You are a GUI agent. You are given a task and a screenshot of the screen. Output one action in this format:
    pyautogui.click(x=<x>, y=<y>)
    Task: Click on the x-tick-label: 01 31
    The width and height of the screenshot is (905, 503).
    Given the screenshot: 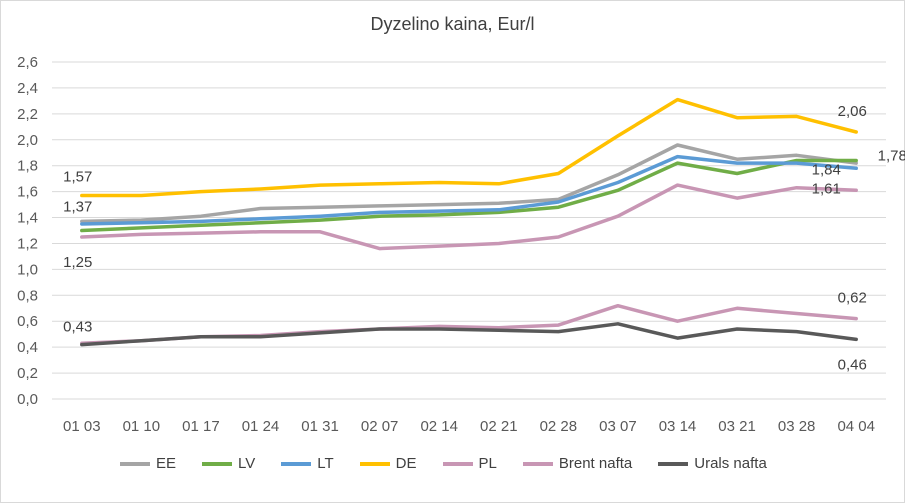 What is the action you would take?
    pyautogui.click(x=320, y=426)
    